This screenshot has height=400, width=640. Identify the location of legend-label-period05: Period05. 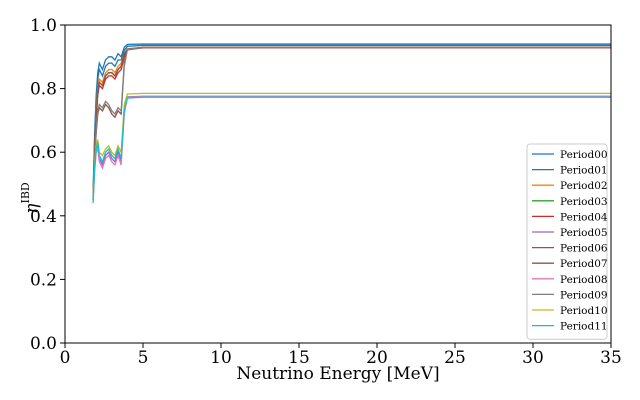
(584, 233).